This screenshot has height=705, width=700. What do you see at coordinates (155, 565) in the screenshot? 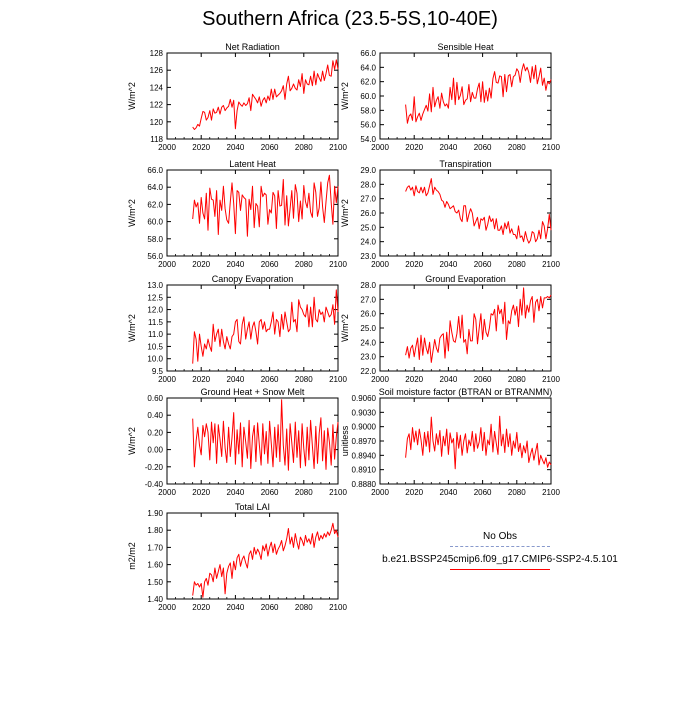
I see `y-tick-label: 1.60` at bounding box center [155, 565].